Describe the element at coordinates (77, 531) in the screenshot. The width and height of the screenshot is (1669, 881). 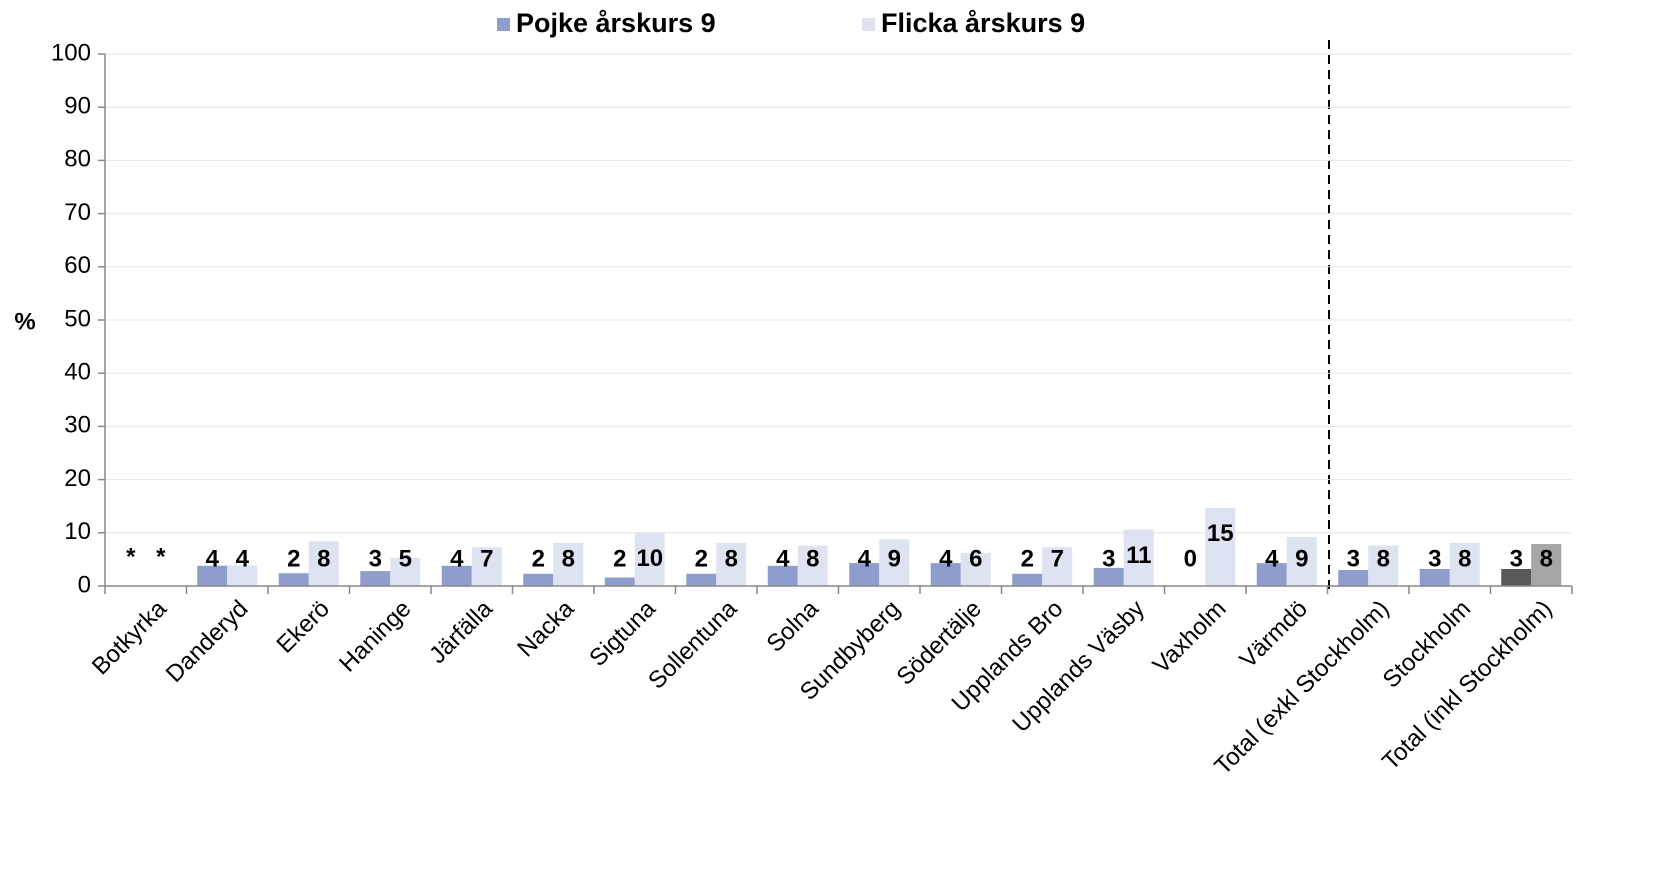
I see `y-tick-label: 10` at that location.